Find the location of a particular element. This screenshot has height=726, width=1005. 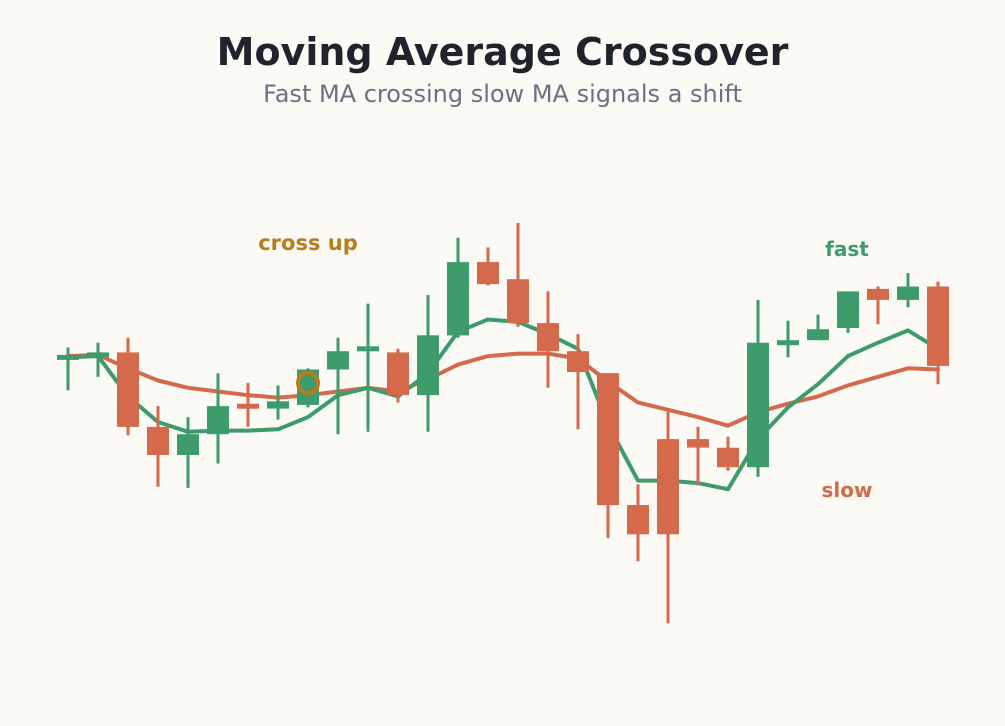

crossover-marker is located at coordinates (308, 382).